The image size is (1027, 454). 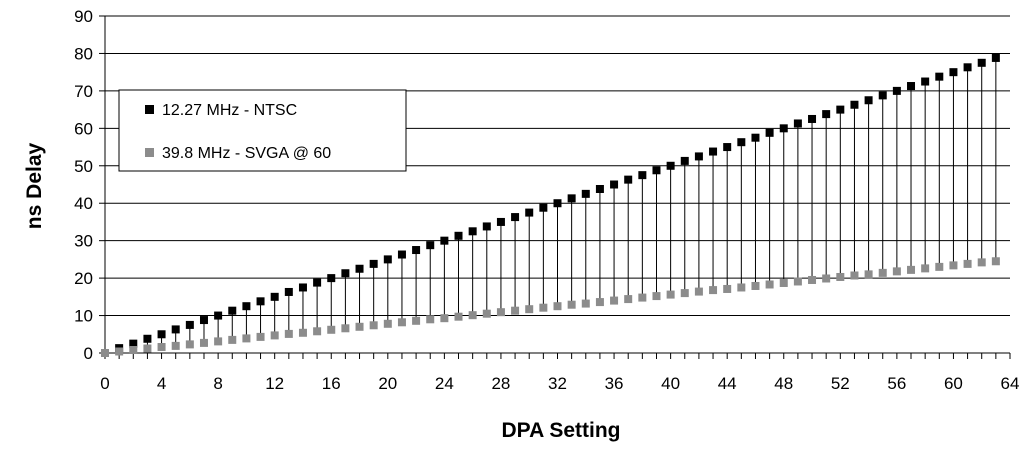 I want to click on x-tick-label-40: 40, so click(x=670, y=383).